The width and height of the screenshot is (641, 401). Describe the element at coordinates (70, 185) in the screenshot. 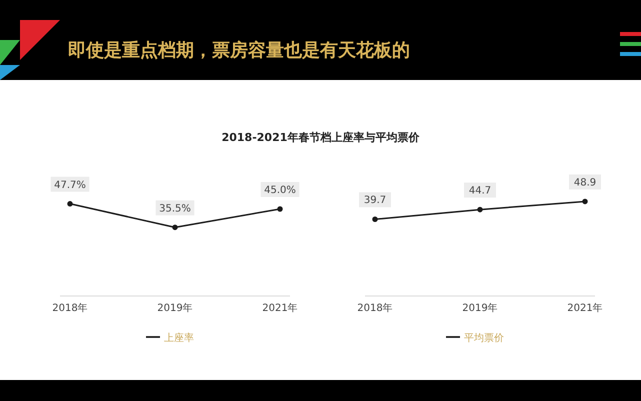

I see `data-label: 47.7%` at that location.